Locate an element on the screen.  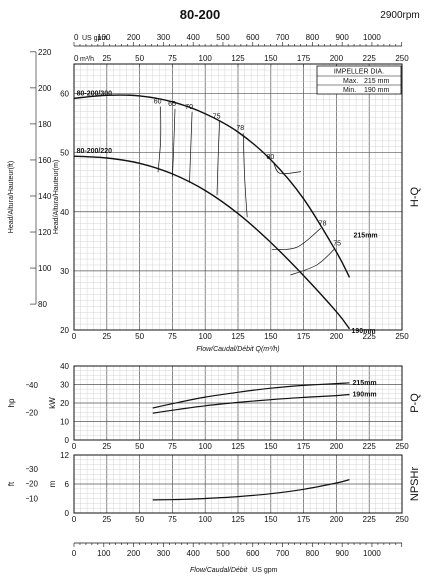
hq-x-tick-label: 250 is located at coordinates (402, 336).